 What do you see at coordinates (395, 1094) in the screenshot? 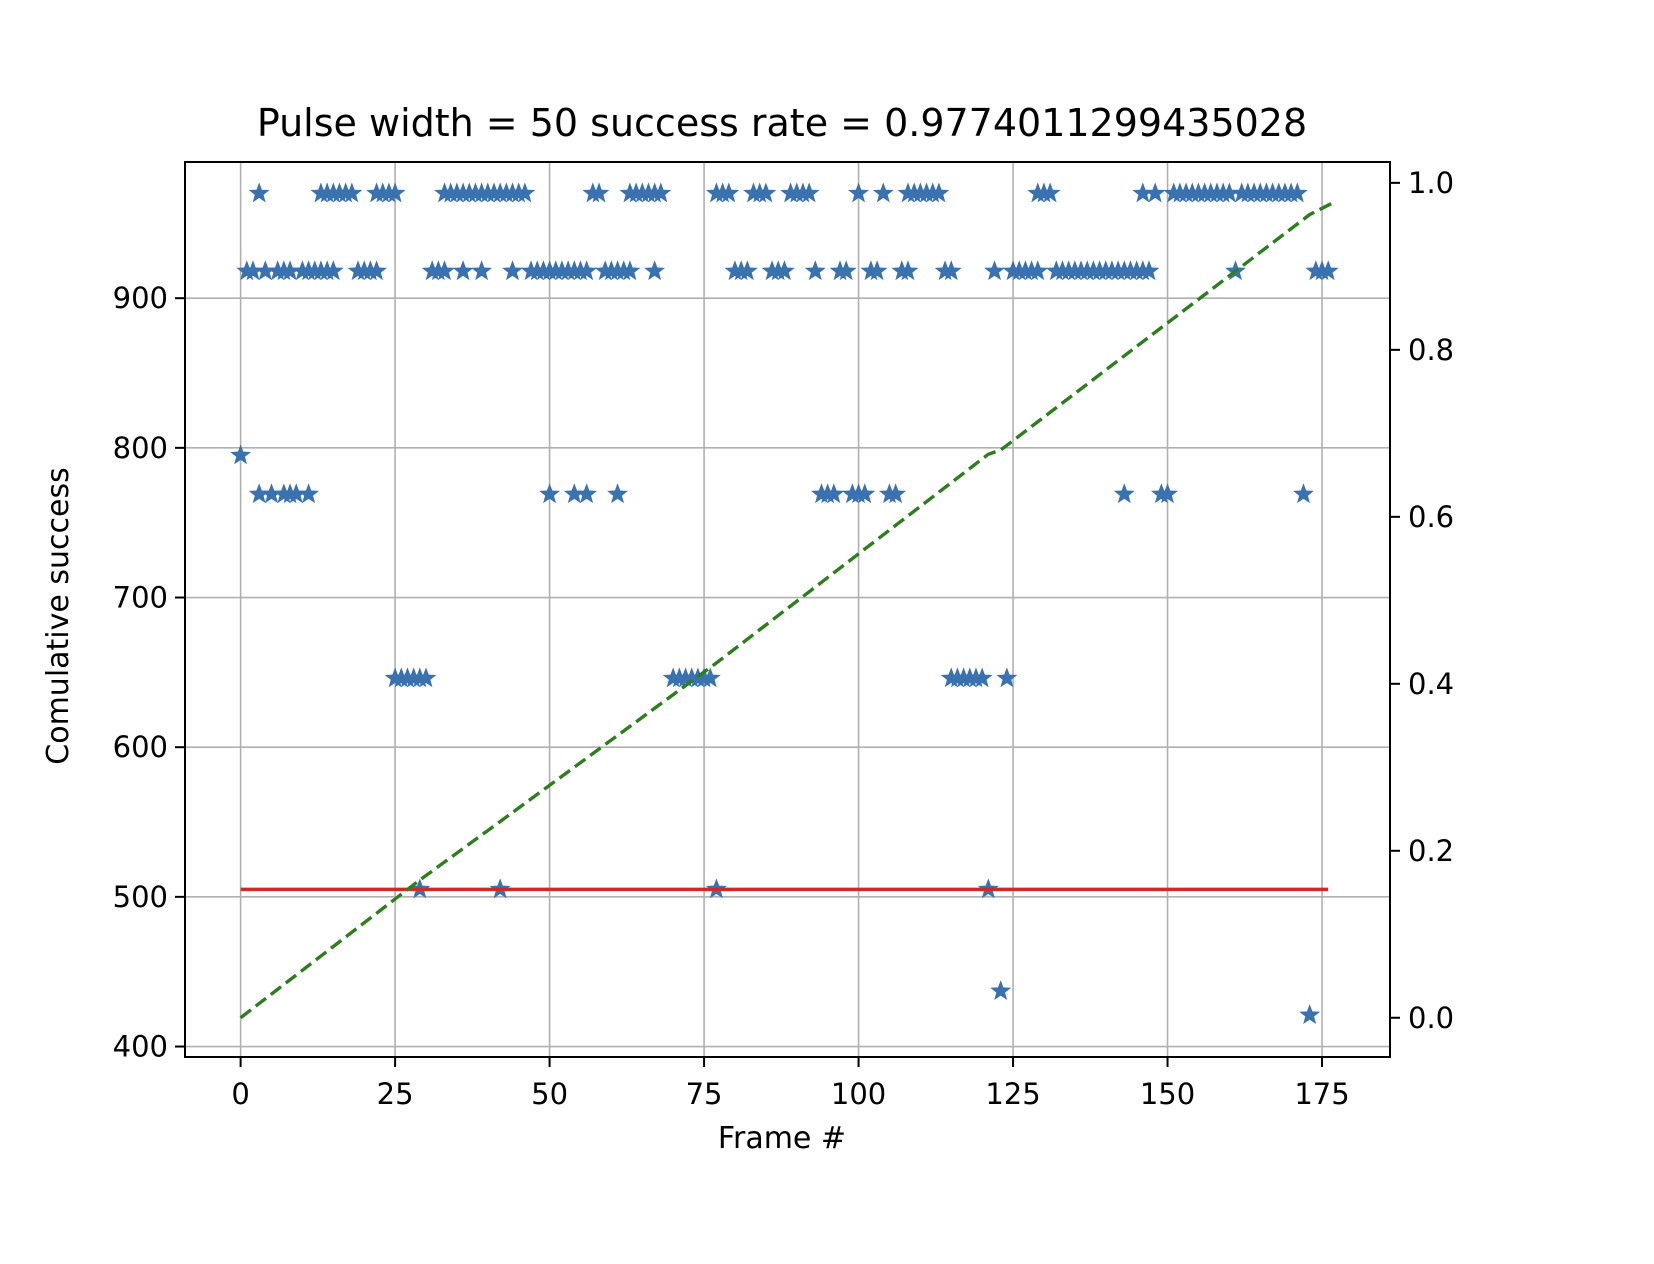
I see `x-tick-label: 25` at bounding box center [395, 1094].